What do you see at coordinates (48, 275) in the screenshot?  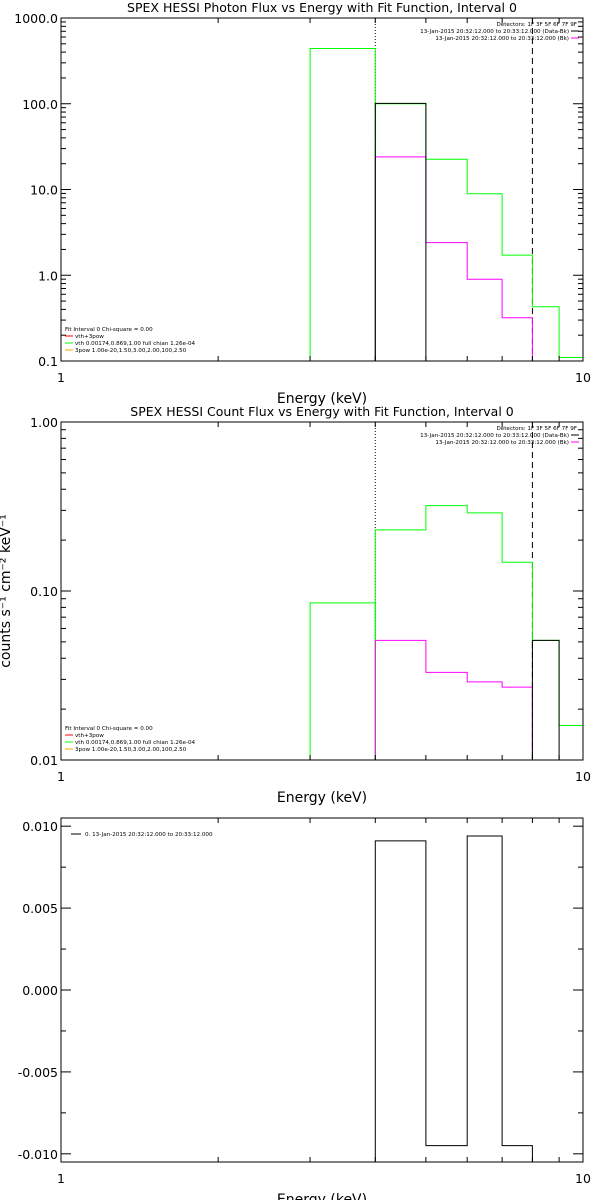 I see `y-tick-label: 1.0` at bounding box center [48, 275].